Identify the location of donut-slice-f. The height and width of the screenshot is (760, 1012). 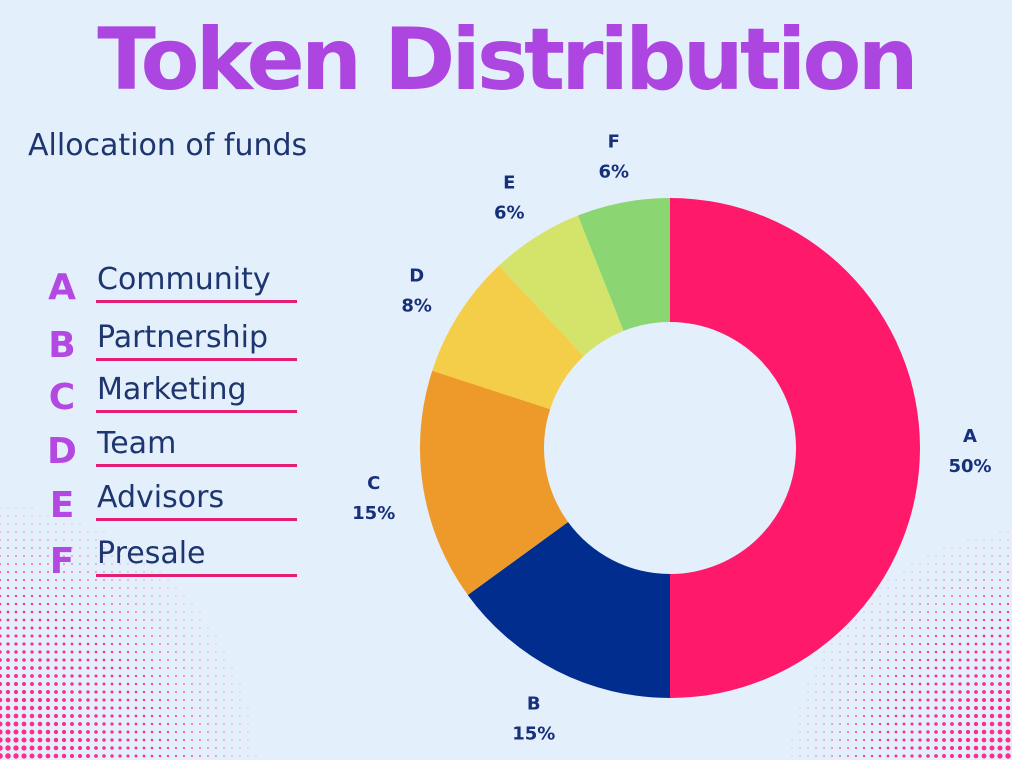
(623, 264).